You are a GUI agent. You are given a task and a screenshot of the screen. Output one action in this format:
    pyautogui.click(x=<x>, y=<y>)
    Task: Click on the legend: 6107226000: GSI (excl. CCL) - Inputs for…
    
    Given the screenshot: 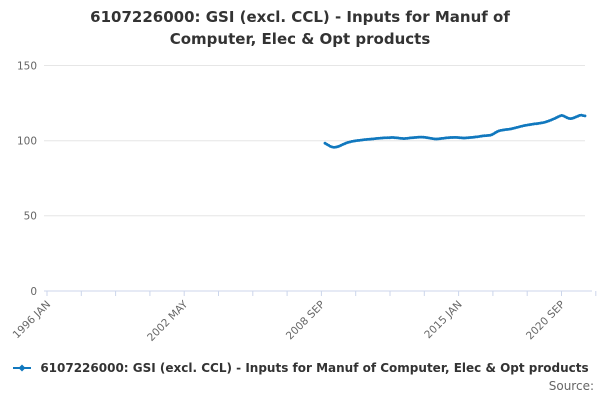 What is the action you would take?
    pyautogui.click(x=300, y=368)
    